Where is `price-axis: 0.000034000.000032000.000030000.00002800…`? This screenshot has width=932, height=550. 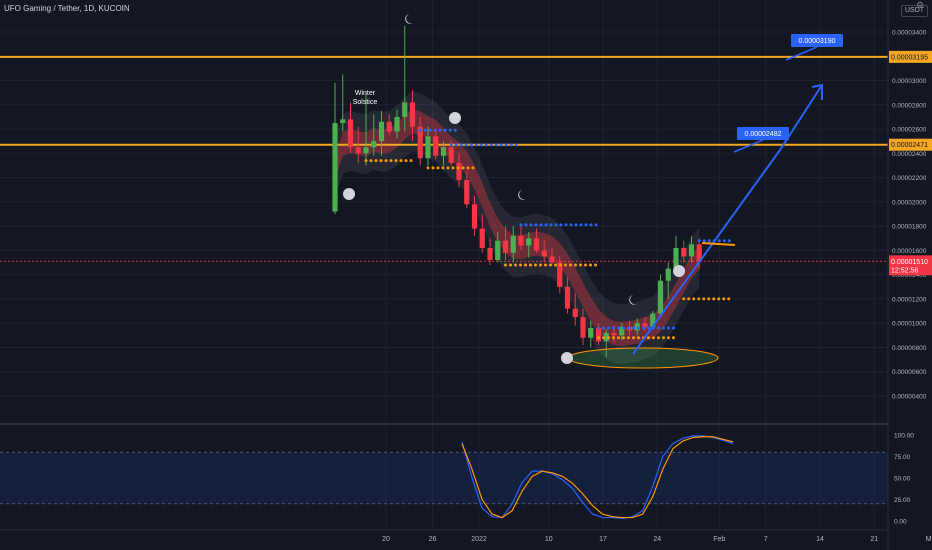 price-axis: 0.000034000.000032000.000030000.00002800… is located at coordinates (909, 275).